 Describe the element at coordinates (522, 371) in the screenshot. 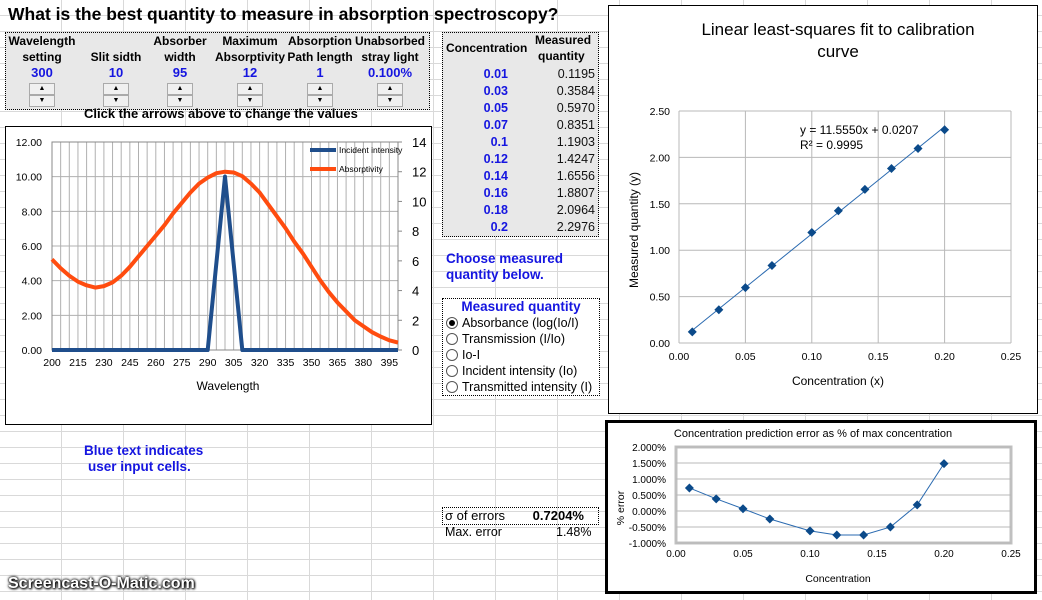

I see `radio-option: Incident intensity (Io)` at that location.